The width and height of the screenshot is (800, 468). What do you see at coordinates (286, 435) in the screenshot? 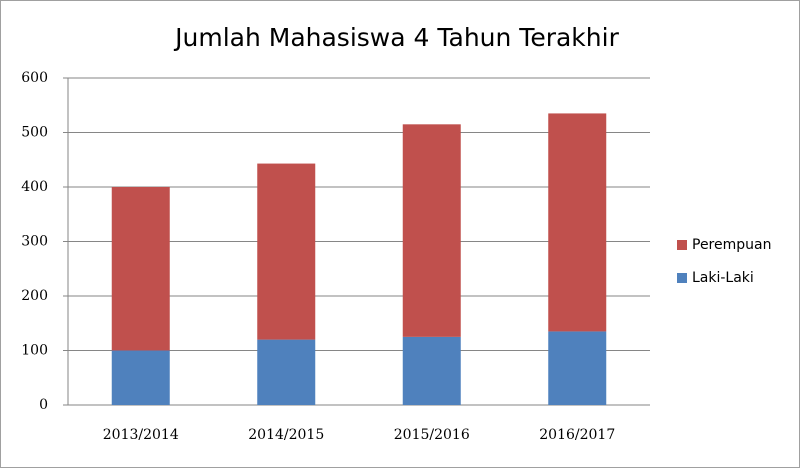
I see `x-tick-label: 2014/2015` at bounding box center [286, 435].